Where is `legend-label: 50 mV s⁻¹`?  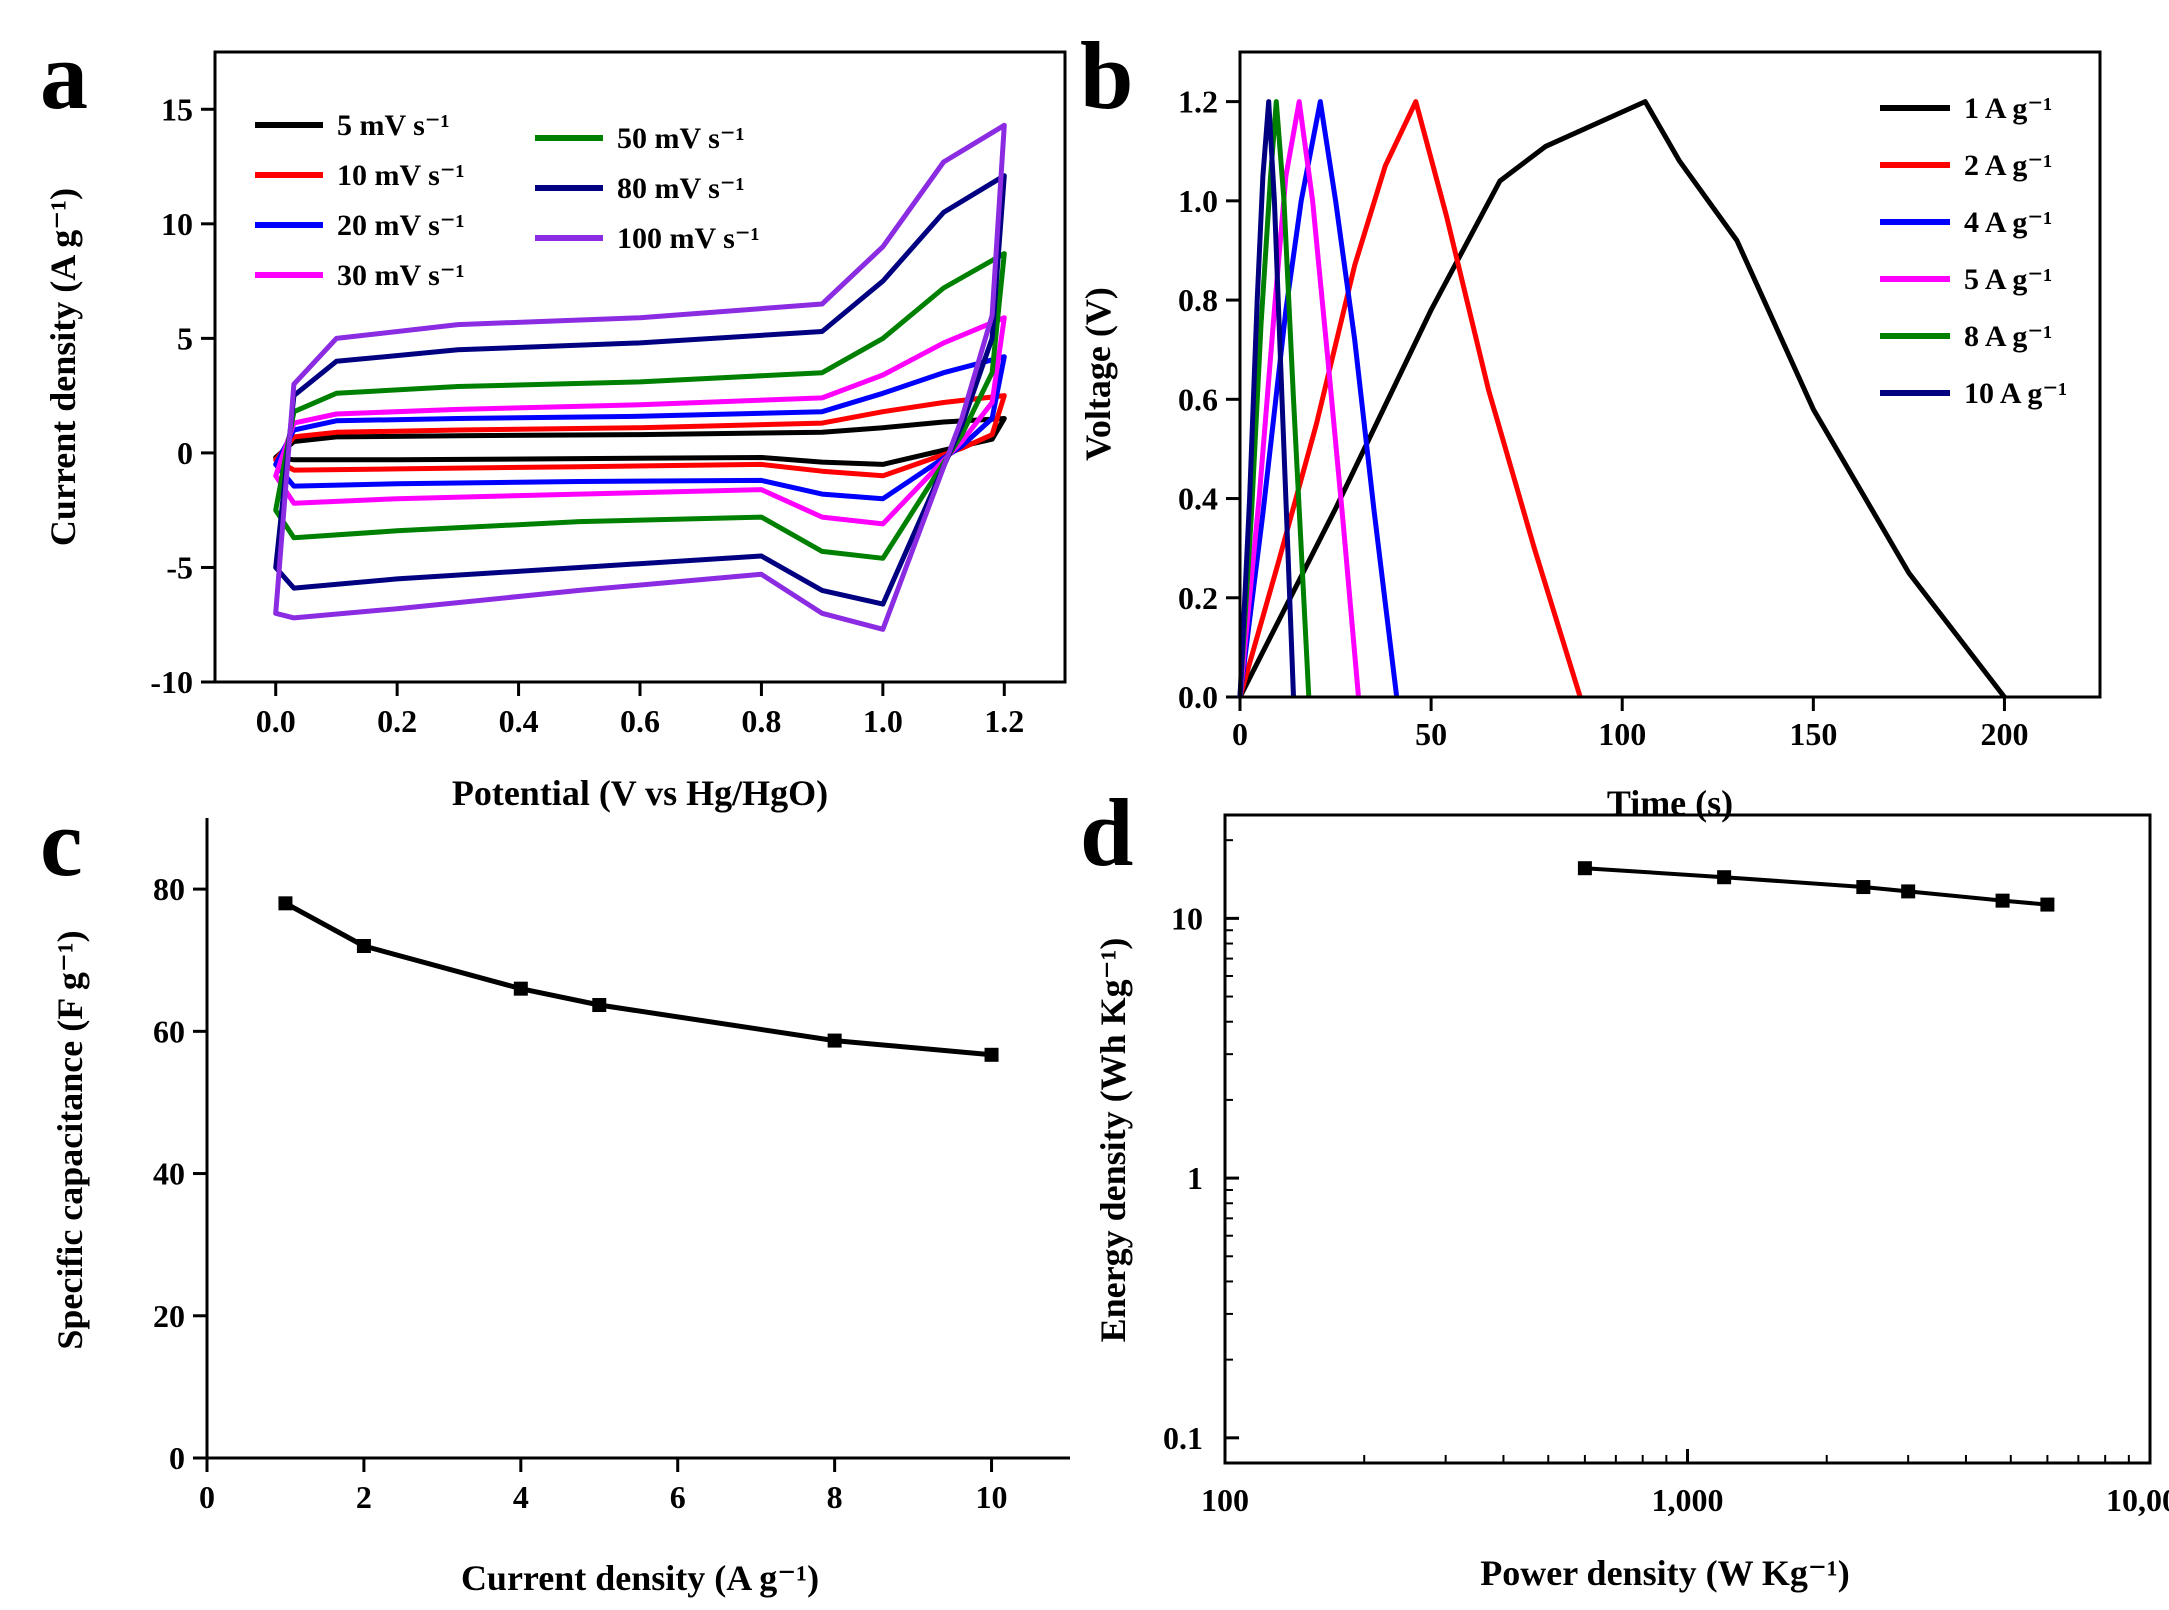
legend-label: 50 mV s⁻¹ is located at coordinates (681, 138).